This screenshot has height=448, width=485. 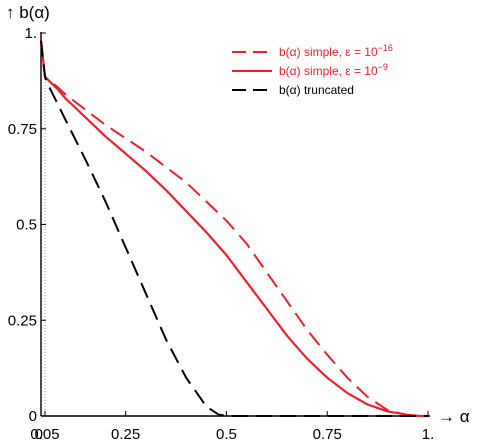 What do you see at coordinates (22, 320) in the screenshot?
I see `y-tick-label: 0.25` at bounding box center [22, 320].